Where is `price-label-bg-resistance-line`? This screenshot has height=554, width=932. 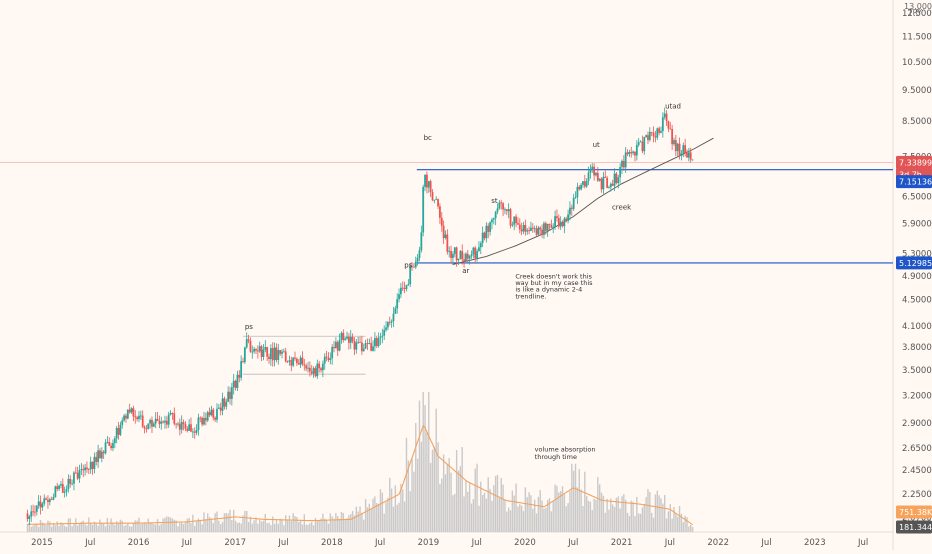
price-label-bg-resistance-line is located at coordinates (914, 182).